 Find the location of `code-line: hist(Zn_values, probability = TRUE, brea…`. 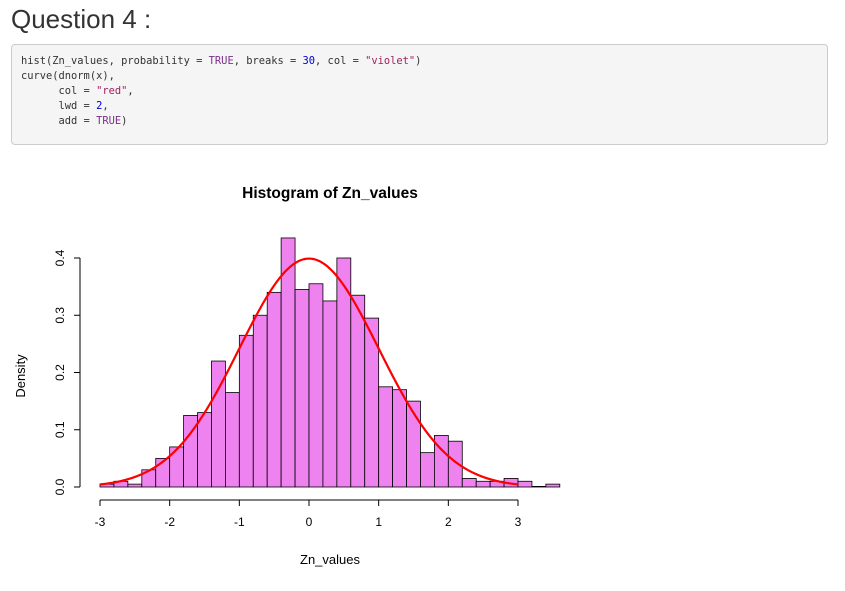

code-line: hist(Zn_values, probability = TRUE, brea… is located at coordinates (221, 61).